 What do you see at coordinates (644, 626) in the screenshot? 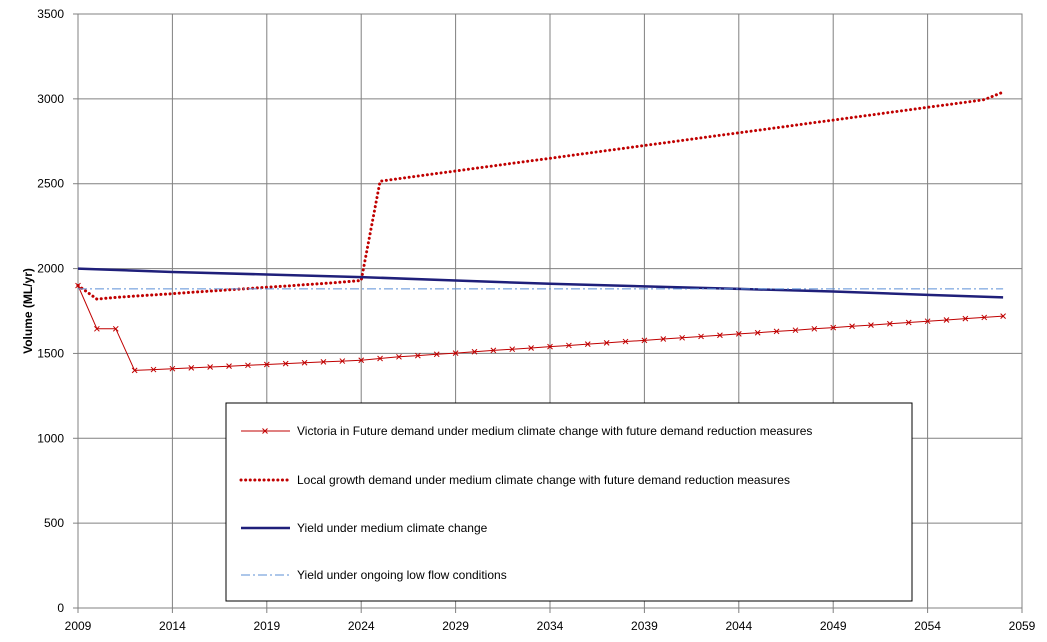
I see `x-tick-label: 2039` at bounding box center [644, 626].